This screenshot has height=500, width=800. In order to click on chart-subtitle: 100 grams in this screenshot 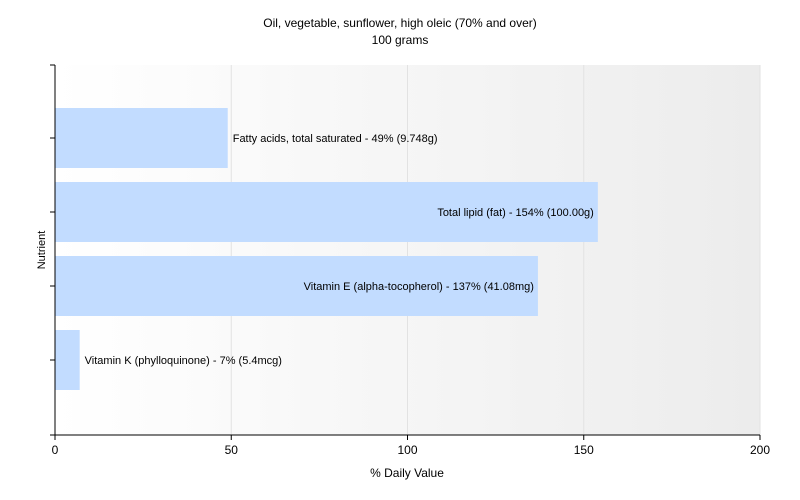, I will do `click(400, 40)`.